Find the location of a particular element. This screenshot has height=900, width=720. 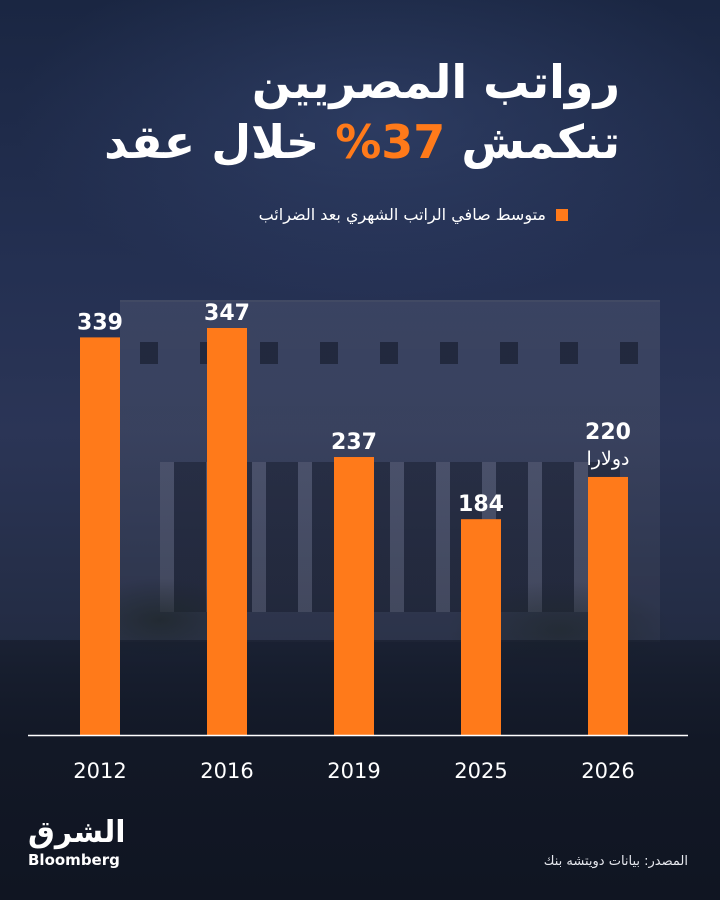

x-tick-2012: 2012 is located at coordinates (99, 771).